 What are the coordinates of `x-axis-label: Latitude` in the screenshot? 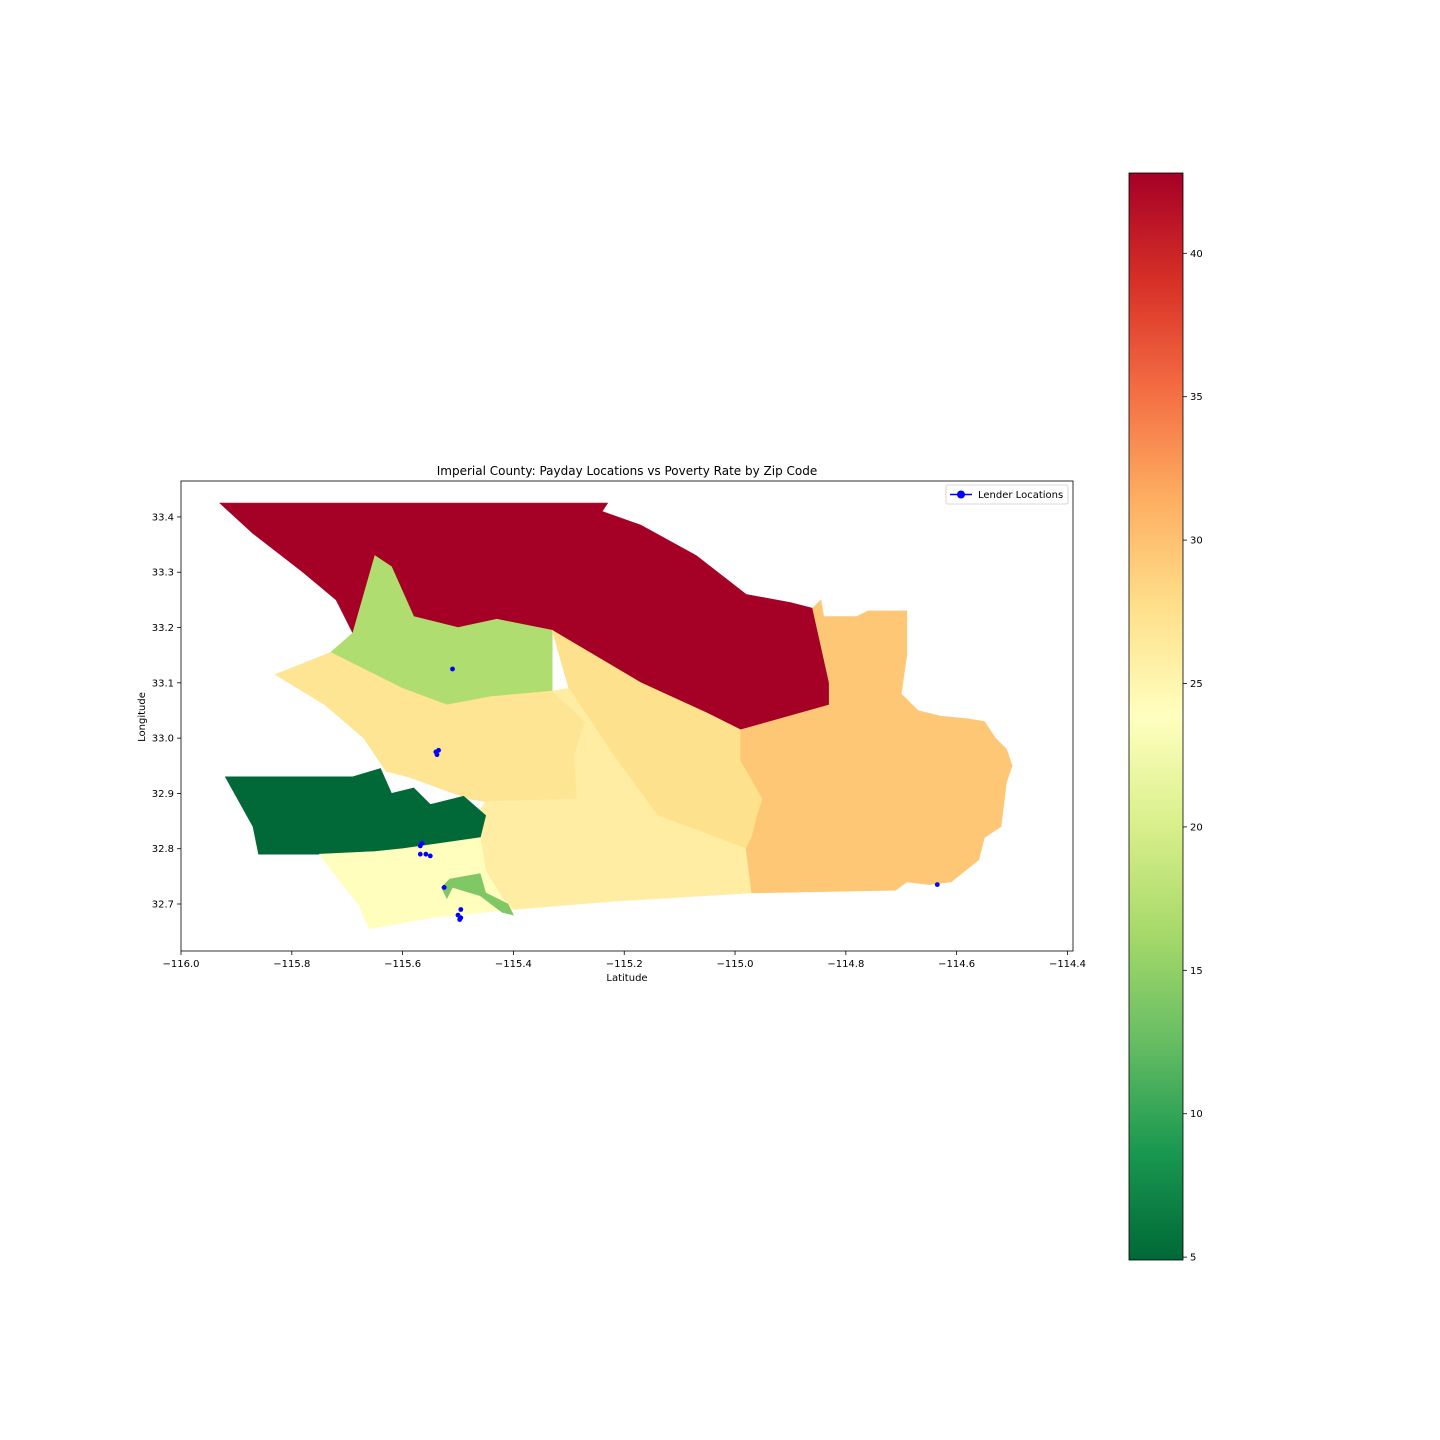 It's located at (626, 978).